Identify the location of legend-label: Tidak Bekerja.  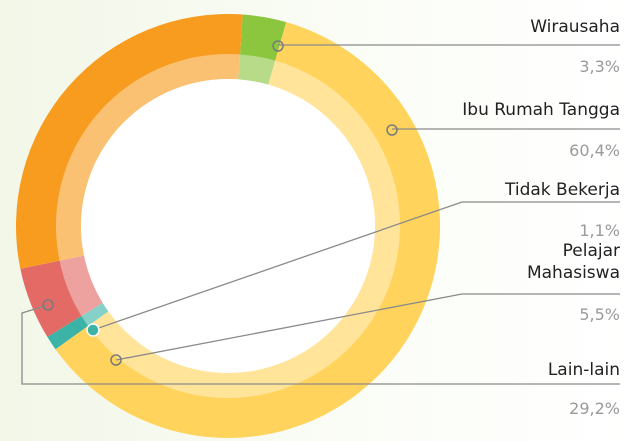
(562, 190).